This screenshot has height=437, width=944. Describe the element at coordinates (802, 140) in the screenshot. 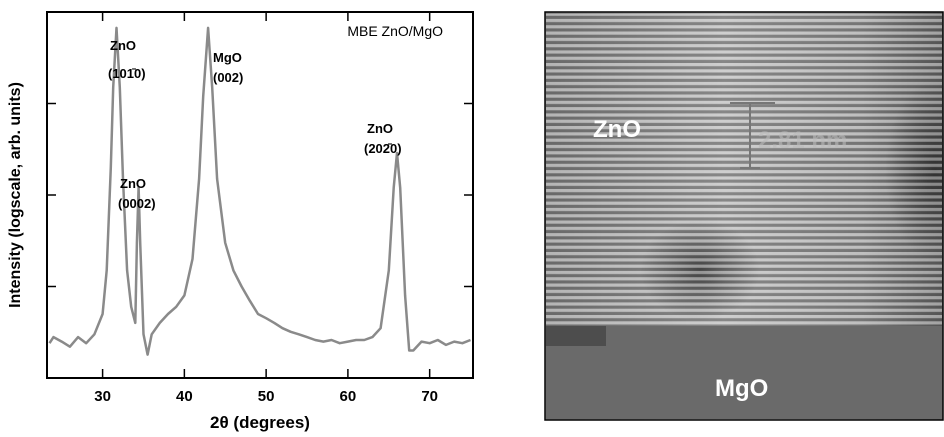

I see `scale-label: 2.81 nm` at that location.